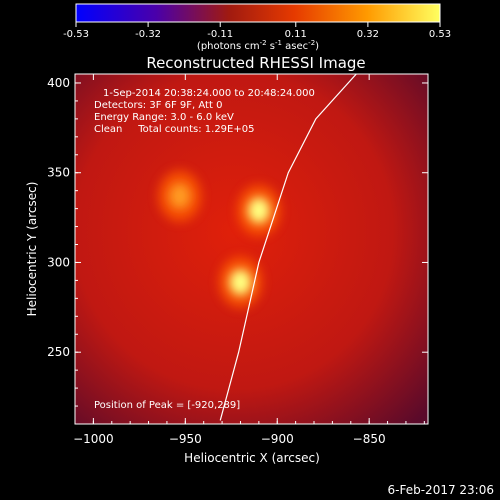 The image size is (500, 500). I want to click on colorbar-tick-label: 0.11, so click(296, 34).